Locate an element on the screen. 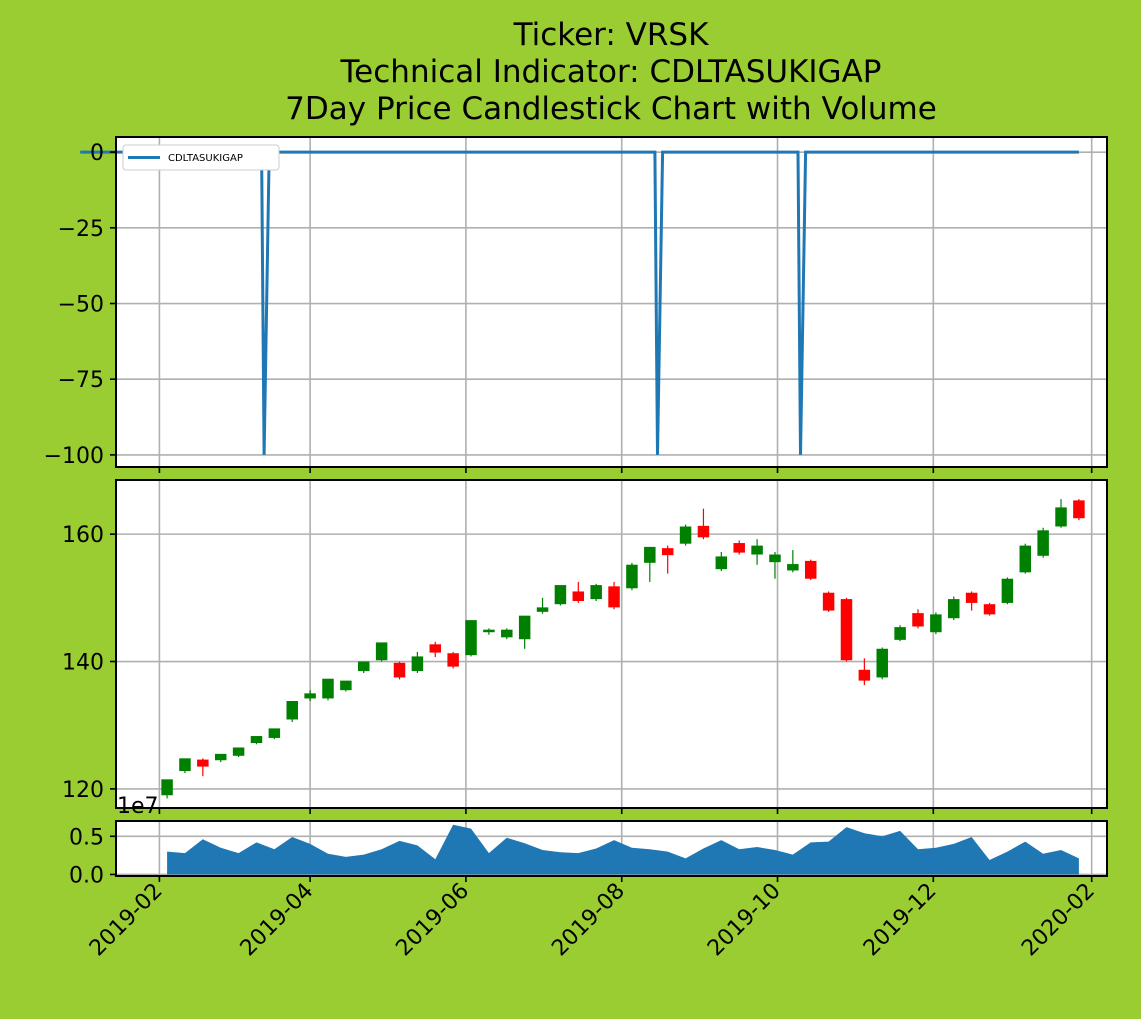  y-tick-label: −50 is located at coordinates (81, 305).